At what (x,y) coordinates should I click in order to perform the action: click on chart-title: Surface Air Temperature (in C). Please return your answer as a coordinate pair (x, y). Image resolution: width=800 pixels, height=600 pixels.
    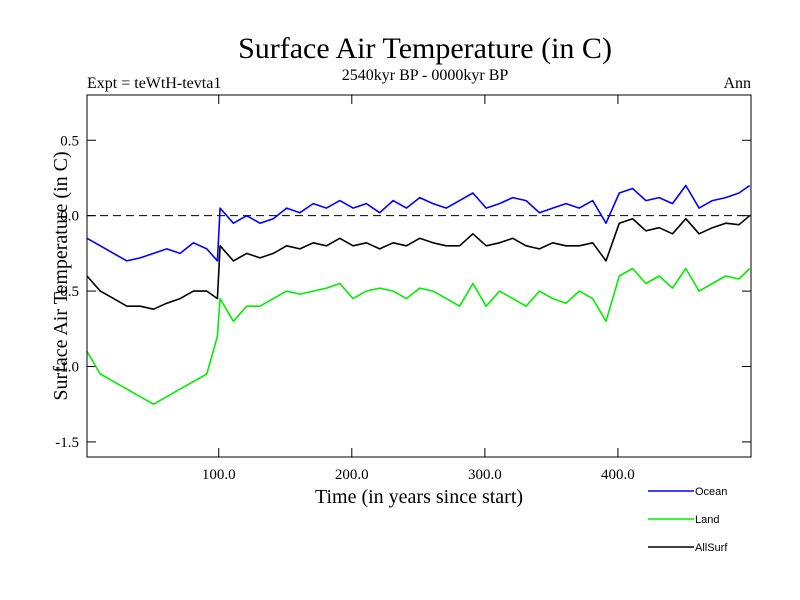
    Looking at the image, I should click on (425, 48).